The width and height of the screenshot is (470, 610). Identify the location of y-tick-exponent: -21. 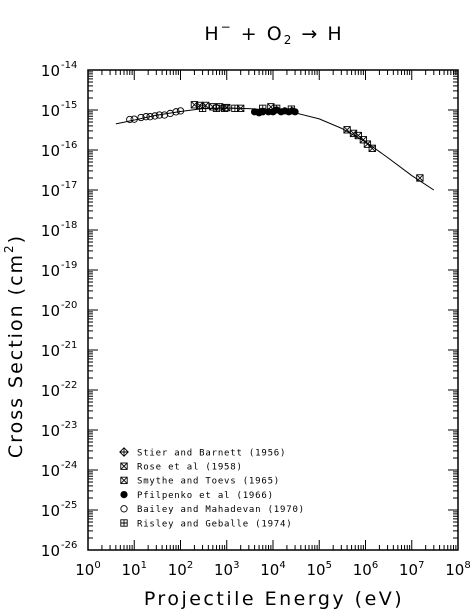
(69, 345).